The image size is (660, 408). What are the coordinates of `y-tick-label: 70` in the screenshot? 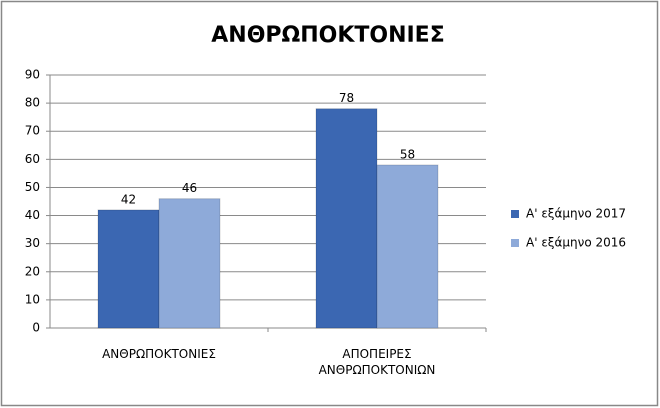 It's located at (32, 131).